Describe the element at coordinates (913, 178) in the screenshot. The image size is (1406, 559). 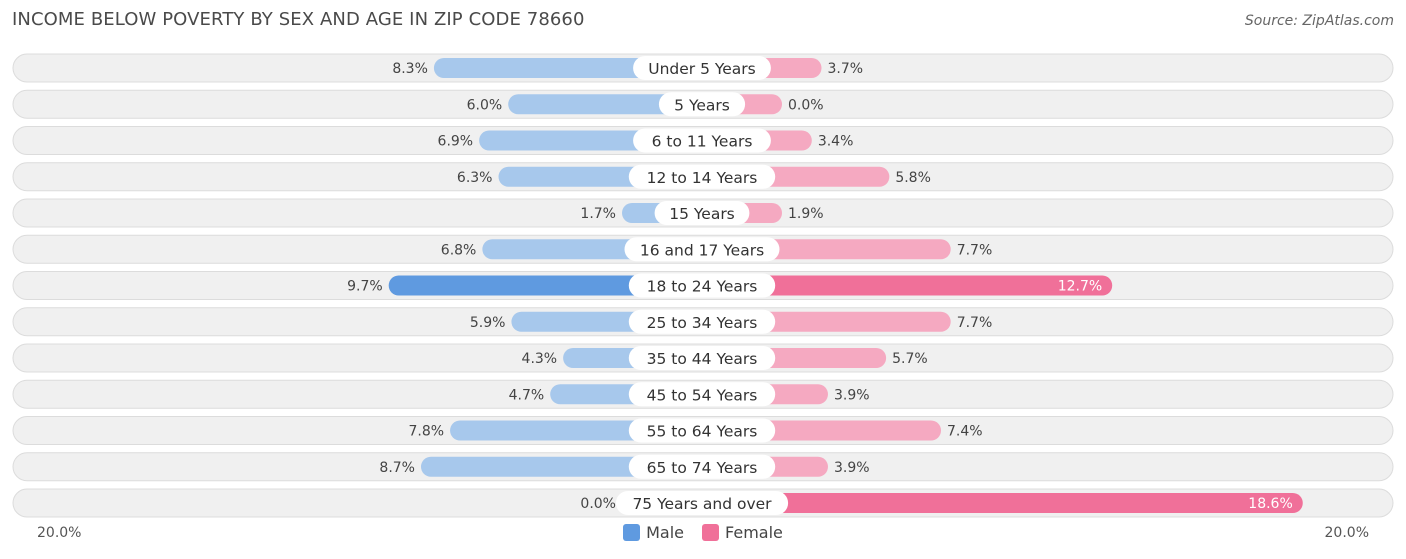
I see `female-value-label: 5.8%` at that location.